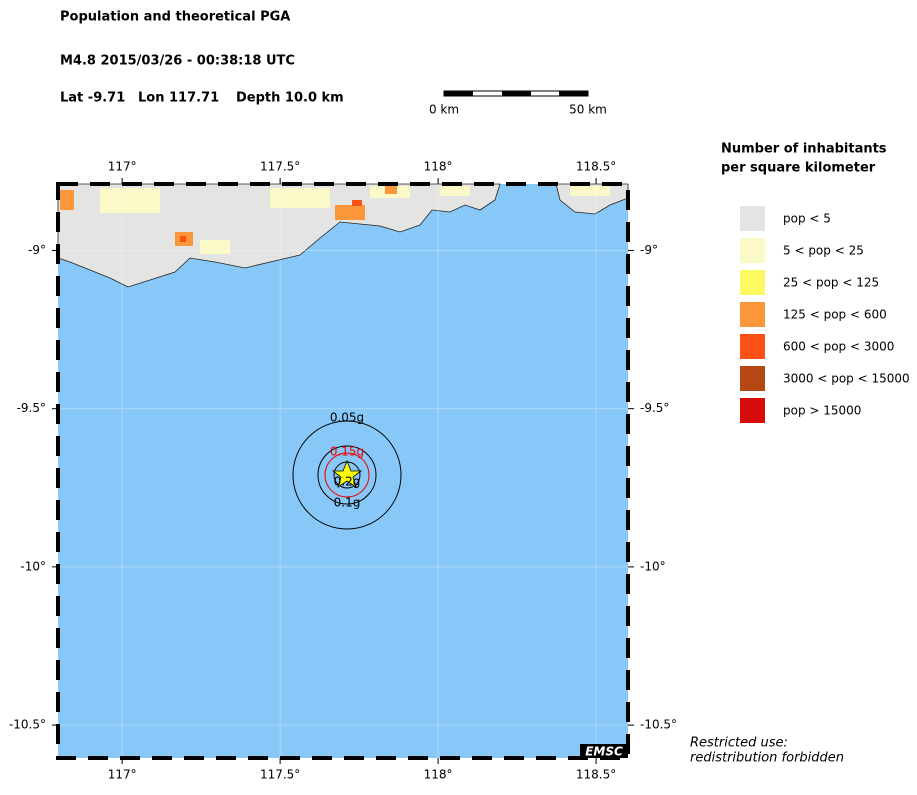  Describe the element at coordinates (177, 61) in the screenshot. I see `event: M4.8 2015/03/26 - 00:38:18 UTC` at that location.